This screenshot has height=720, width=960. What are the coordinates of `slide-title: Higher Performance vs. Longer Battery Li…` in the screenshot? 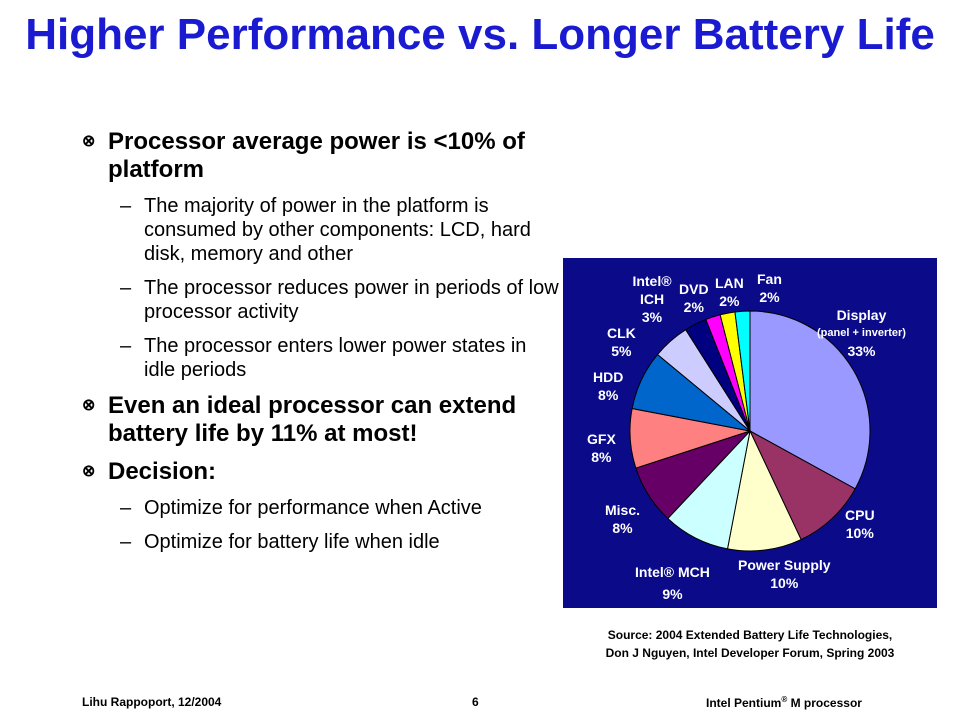 It's located at (480, 34).